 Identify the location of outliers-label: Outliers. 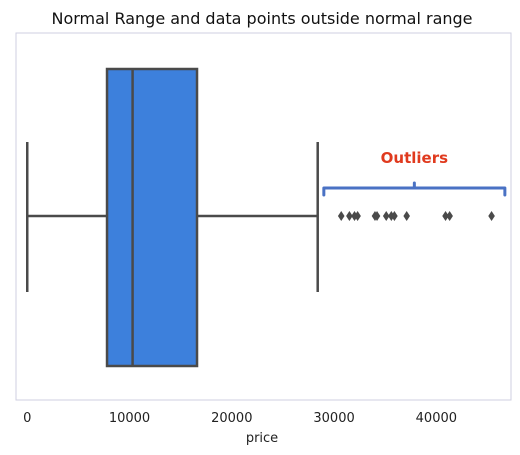
(414, 158).